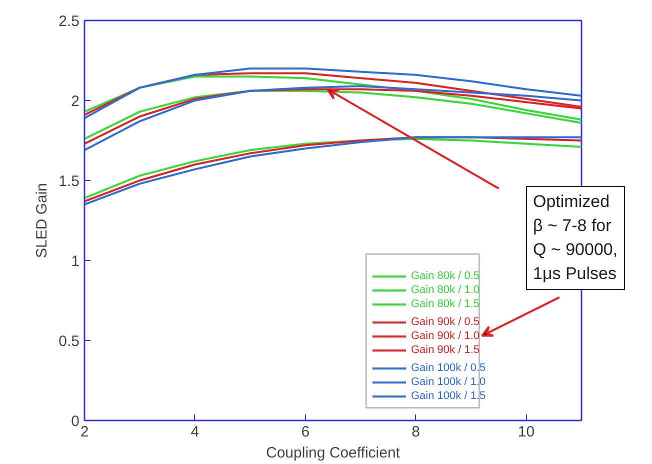 Image resolution: width=652 pixels, height=464 pixels. I want to click on legend-label: Gain 100k / 1.0, so click(448, 382).